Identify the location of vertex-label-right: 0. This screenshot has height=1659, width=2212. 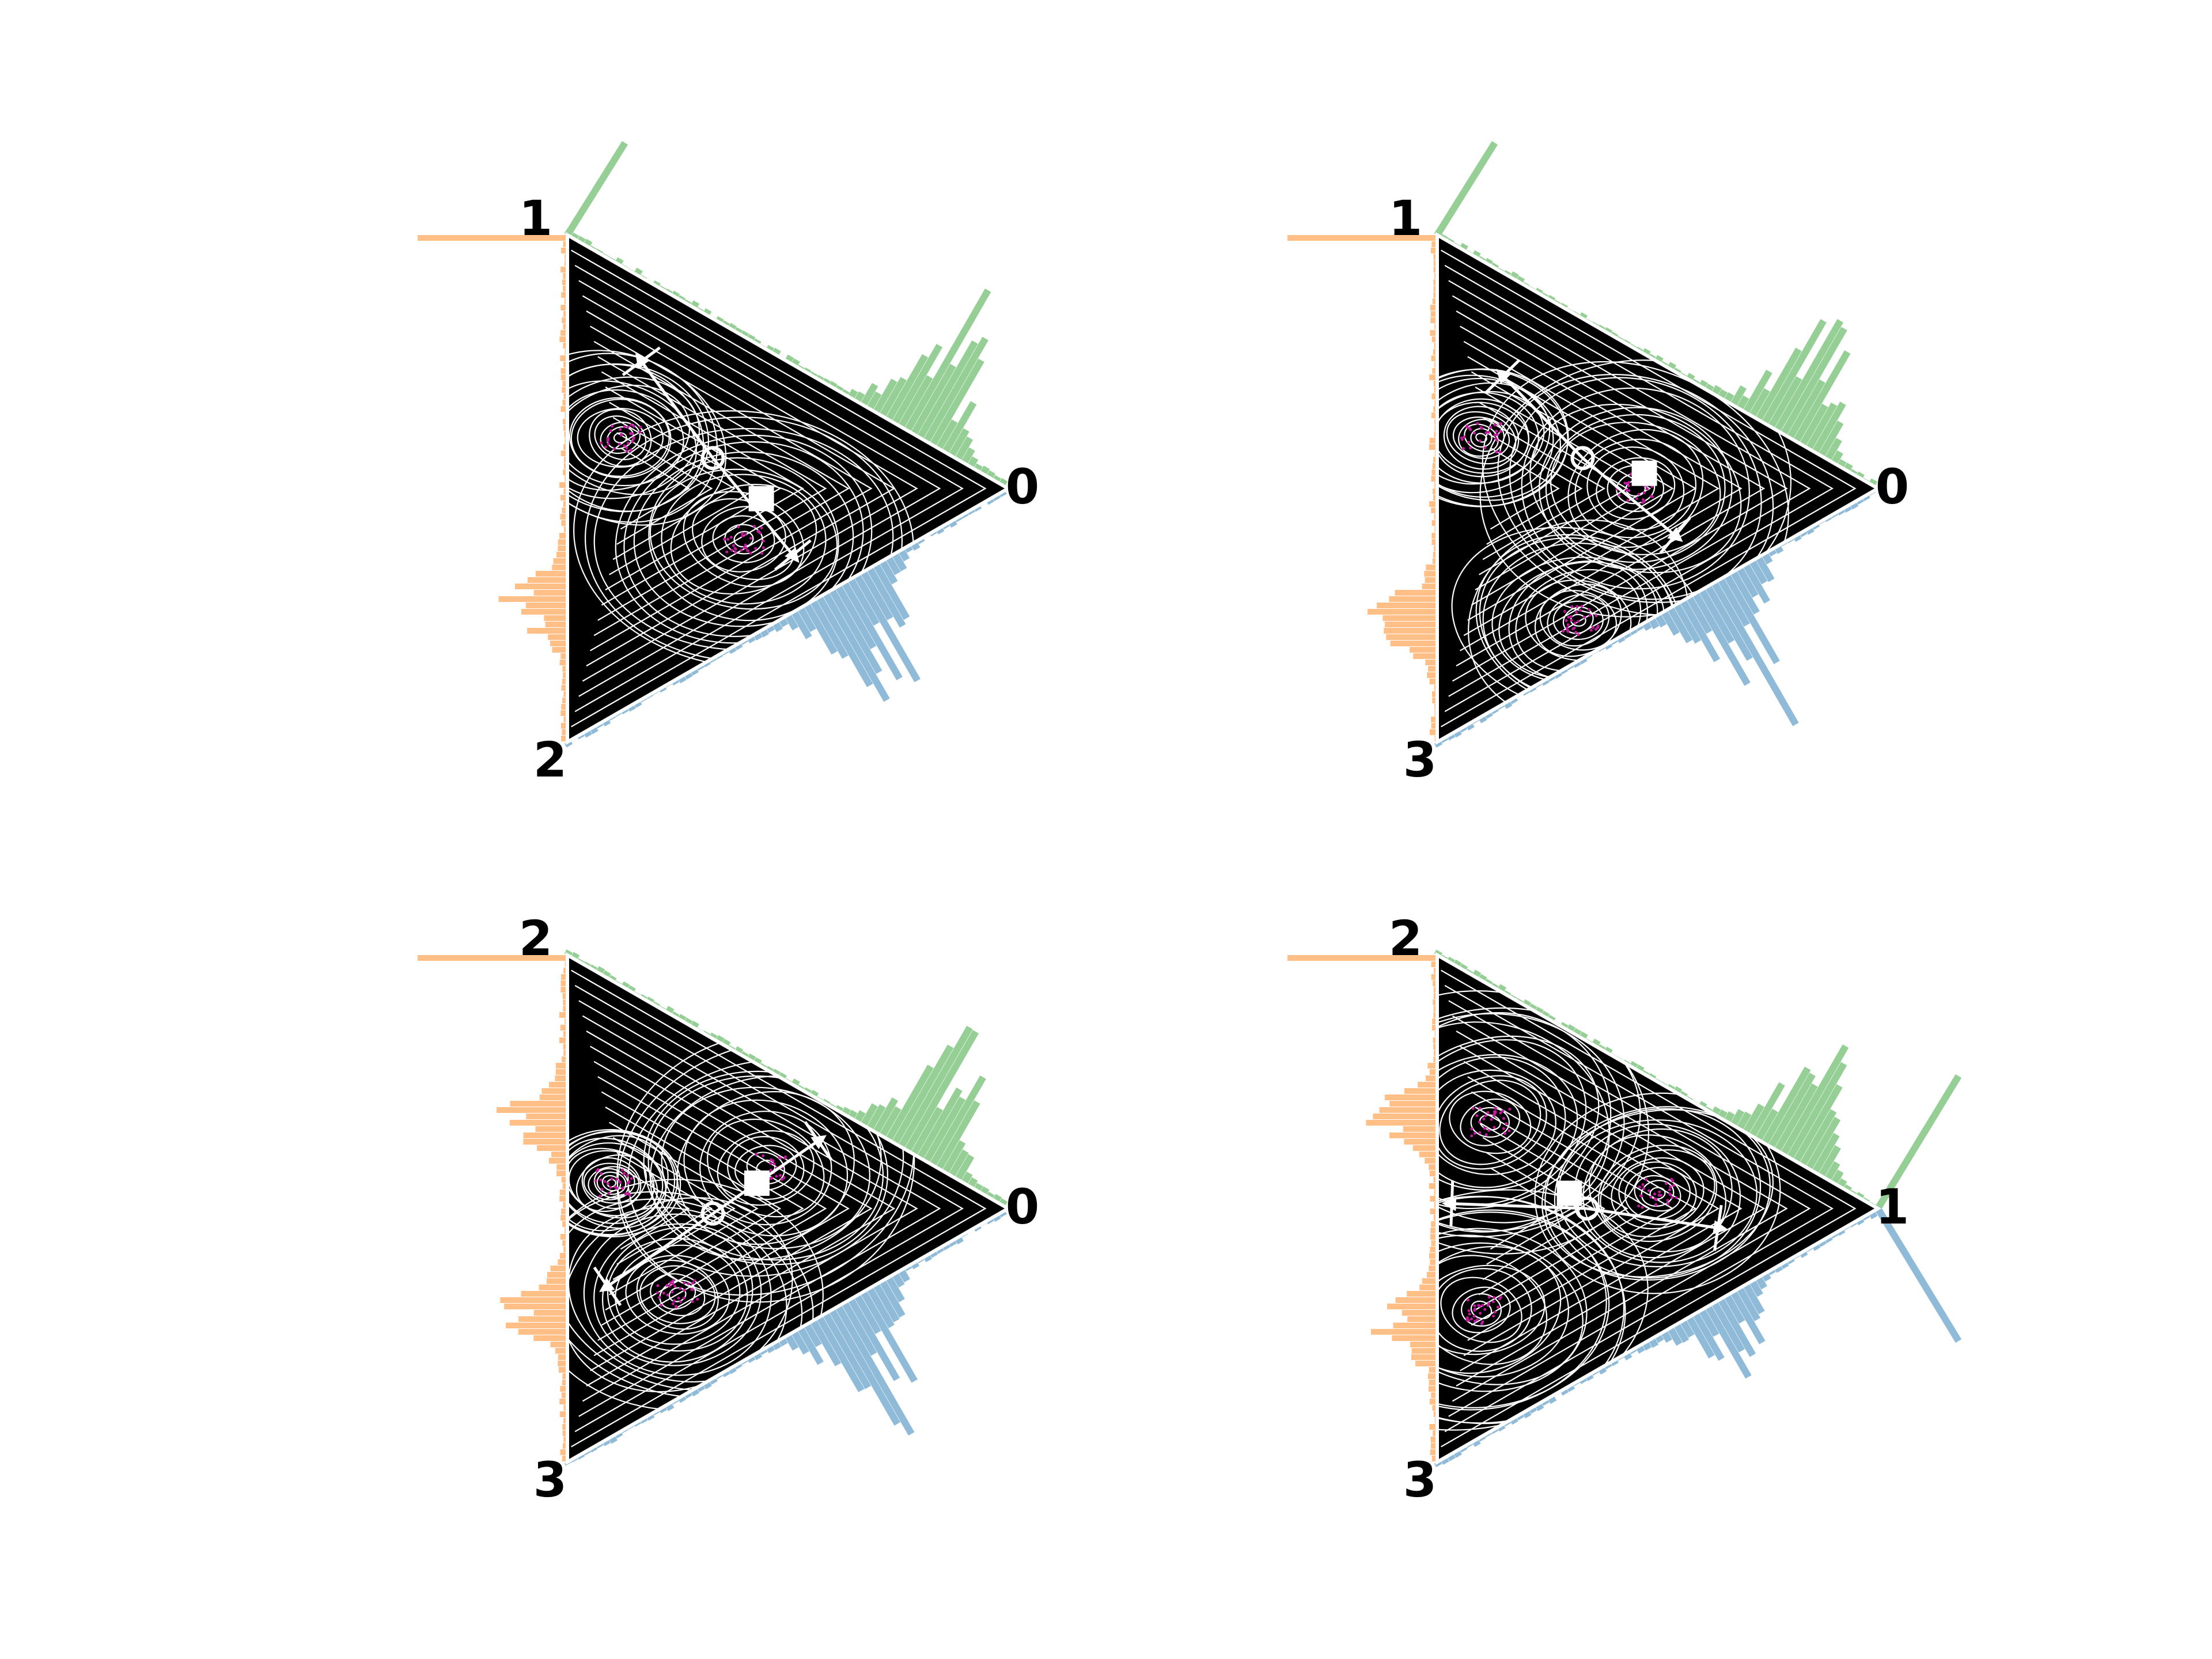
(1022, 487).